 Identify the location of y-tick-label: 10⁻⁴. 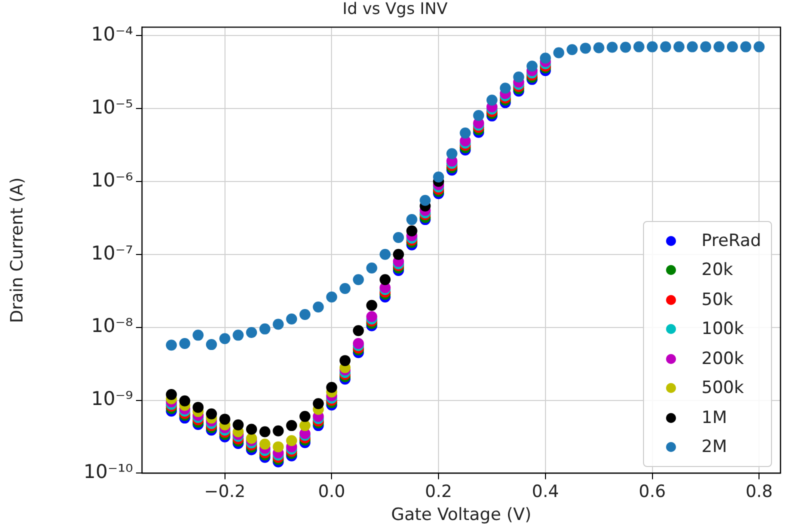
(112, 34).